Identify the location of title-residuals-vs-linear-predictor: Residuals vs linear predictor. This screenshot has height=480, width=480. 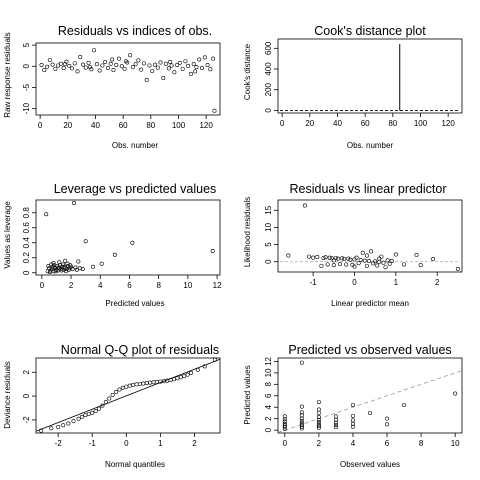
(367, 189).